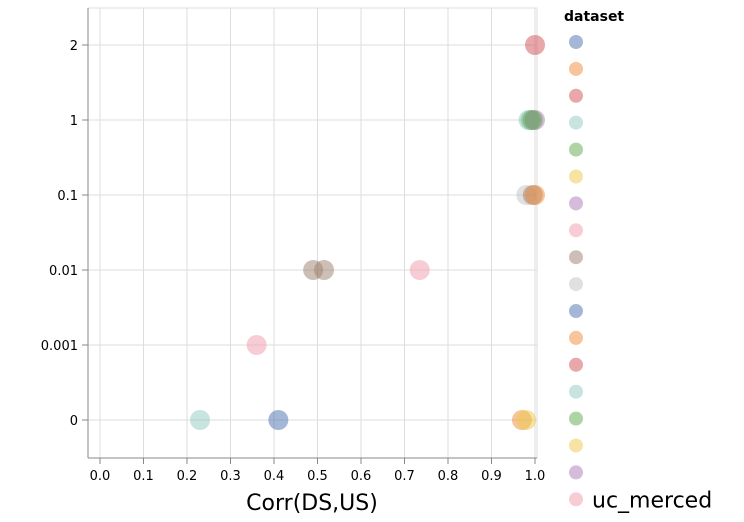 This screenshot has width=744, height=522. Describe the element at coordinates (448, 476) in the screenshot. I see `x-tick-label: 0.8` at that location.